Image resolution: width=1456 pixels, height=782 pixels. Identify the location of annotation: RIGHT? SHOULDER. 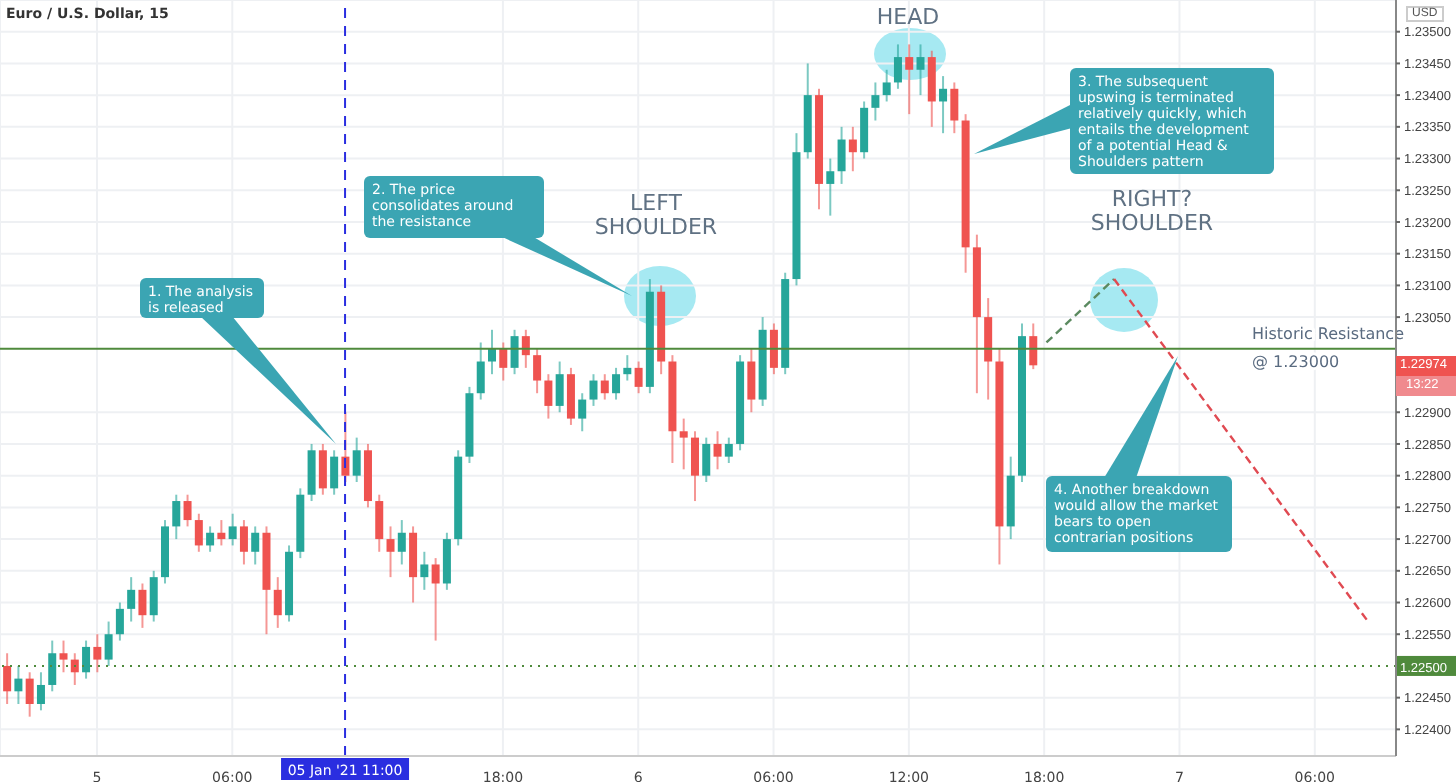
(1152, 211).